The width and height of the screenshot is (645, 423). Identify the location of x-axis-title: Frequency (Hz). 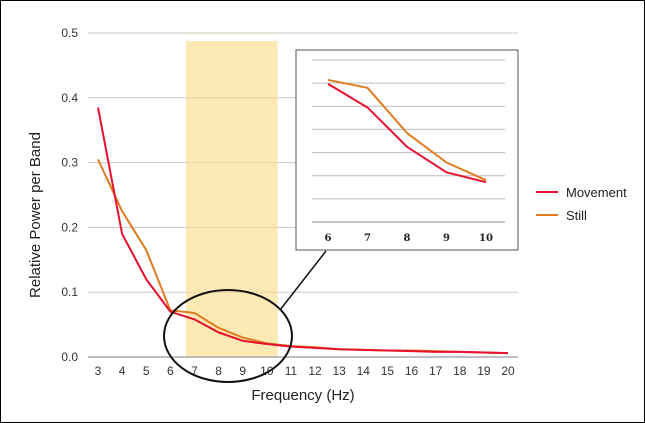
(302, 395).